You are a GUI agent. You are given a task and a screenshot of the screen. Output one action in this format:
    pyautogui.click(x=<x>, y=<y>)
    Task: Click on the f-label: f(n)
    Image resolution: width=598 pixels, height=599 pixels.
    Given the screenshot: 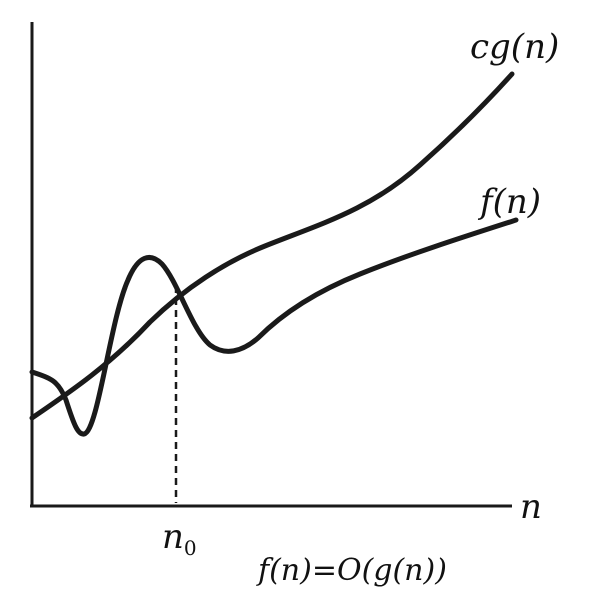 What is the action you would take?
    pyautogui.click(x=509, y=202)
    